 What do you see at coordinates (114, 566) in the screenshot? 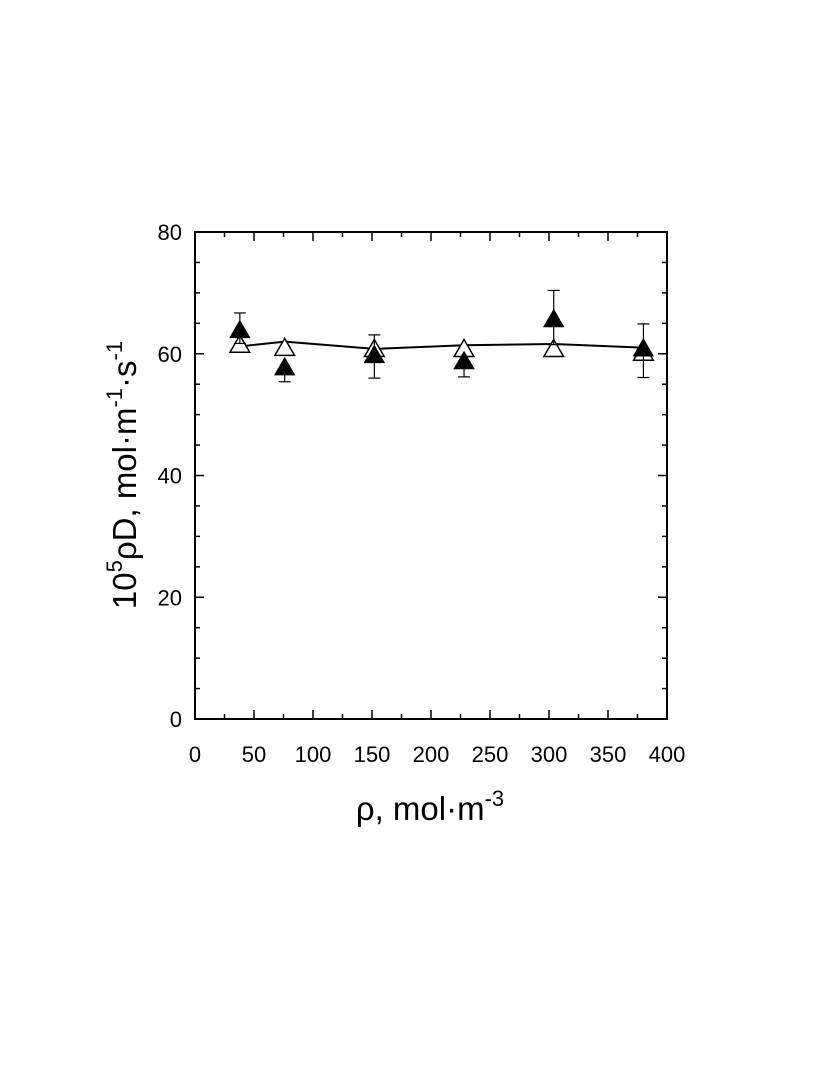
I see `y-axis-title-sup1: 5` at bounding box center [114, 566].